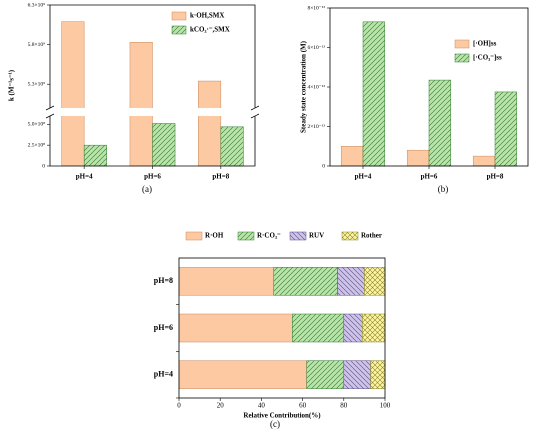 The width and height of the screenshot is (550, 432). I want to click on legend-label: R·CO₃⁻, so click(269, 236).